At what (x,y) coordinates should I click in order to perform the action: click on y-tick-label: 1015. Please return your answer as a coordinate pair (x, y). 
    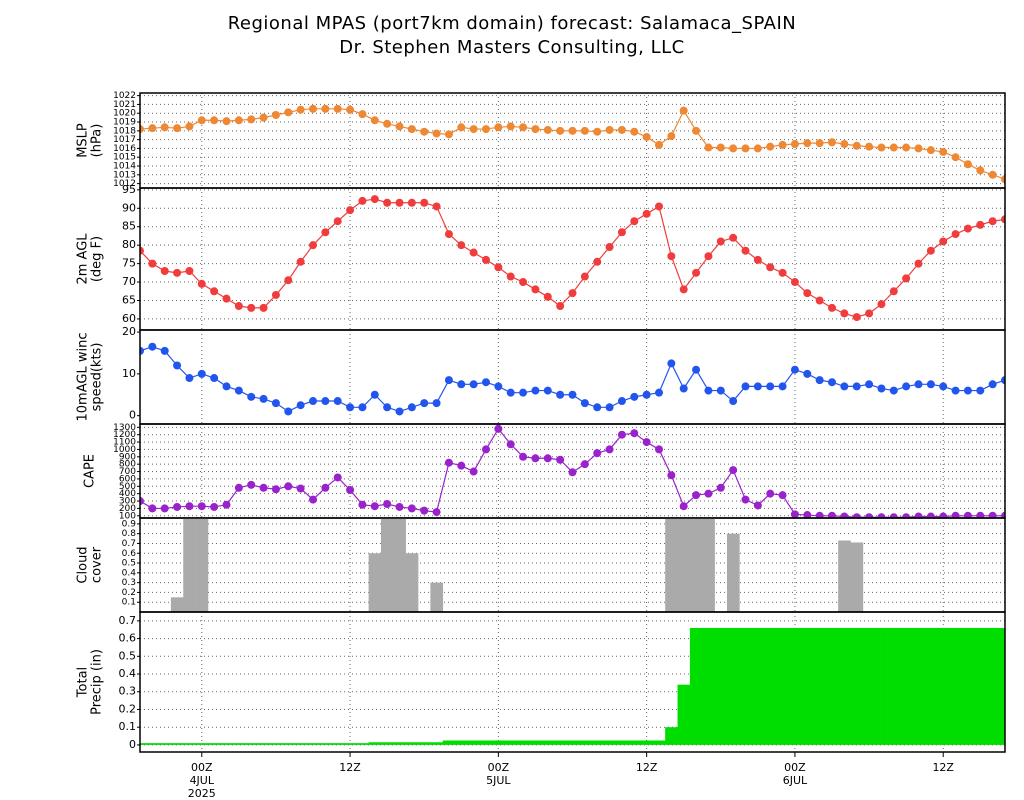
    Looking at the image, I should click on (124, 158).